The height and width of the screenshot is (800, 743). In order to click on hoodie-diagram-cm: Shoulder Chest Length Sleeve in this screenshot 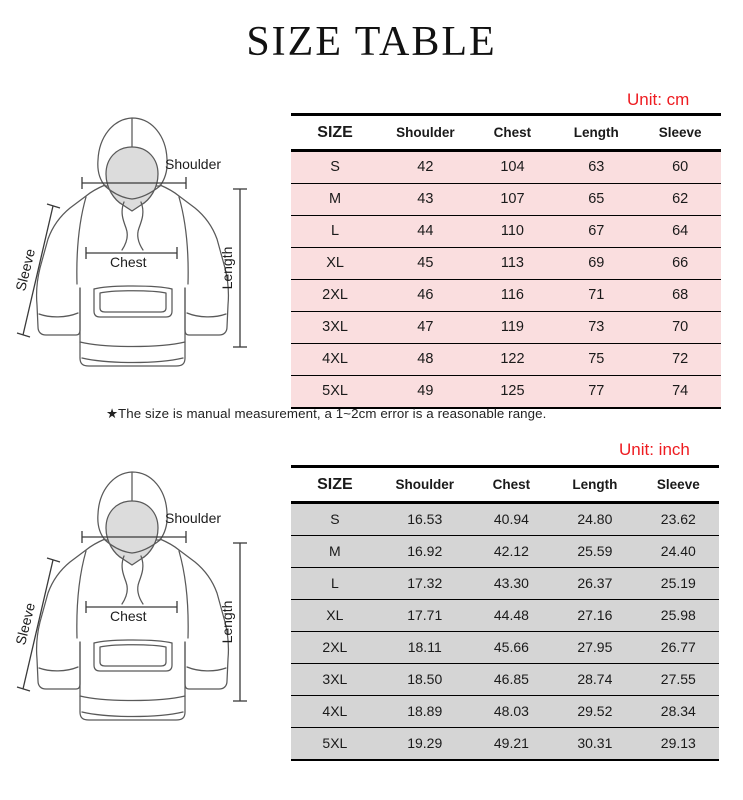, I will do `click(144, 256)`.